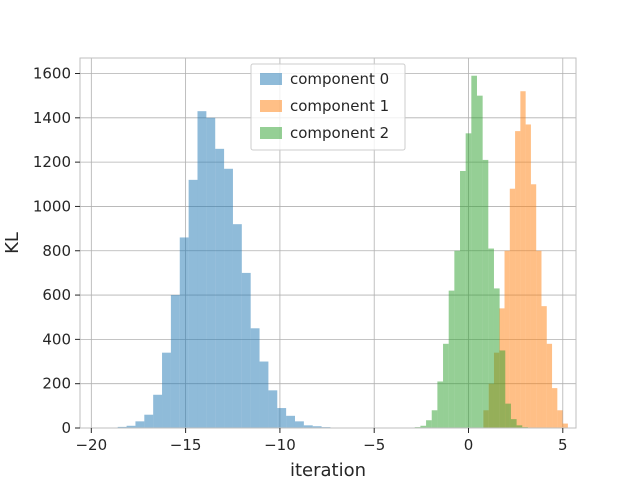 This screenshot has height=480, width=640. I want to click on x-axis-label: iteration, so click(328, 470).